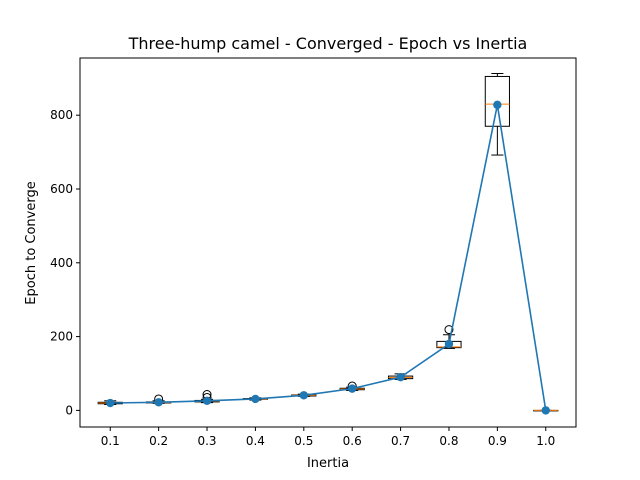 This screenshot has height=480, width=640. What do you see at coordinates (158, 441) in the screenshot?
I see `x-tick-label: 0.2` at bounding box center [158, 441].